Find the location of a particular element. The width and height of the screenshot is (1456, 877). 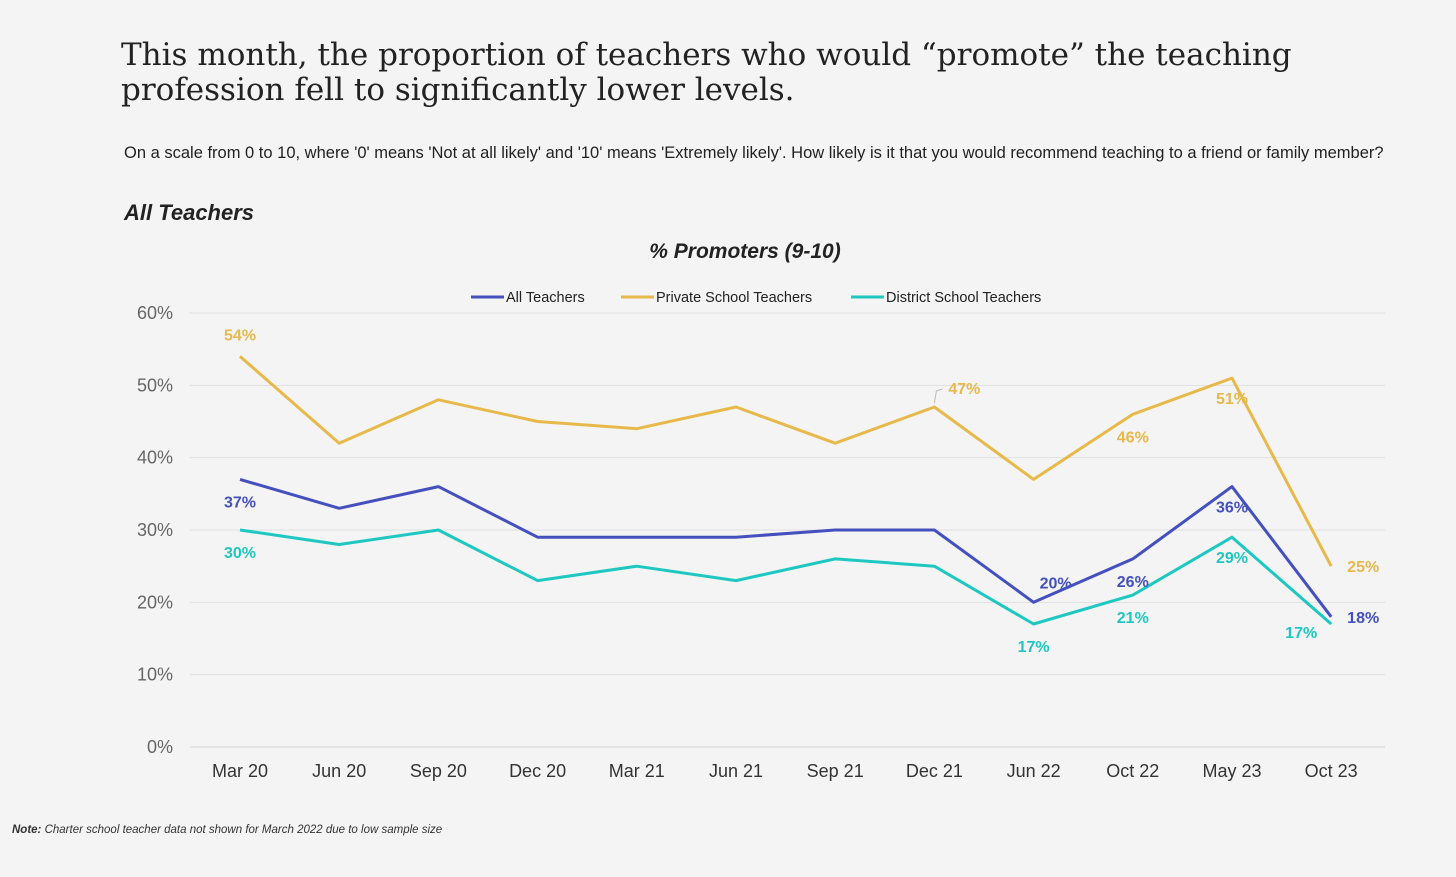

data-label: 36% is located at coordinates (1232, 508).